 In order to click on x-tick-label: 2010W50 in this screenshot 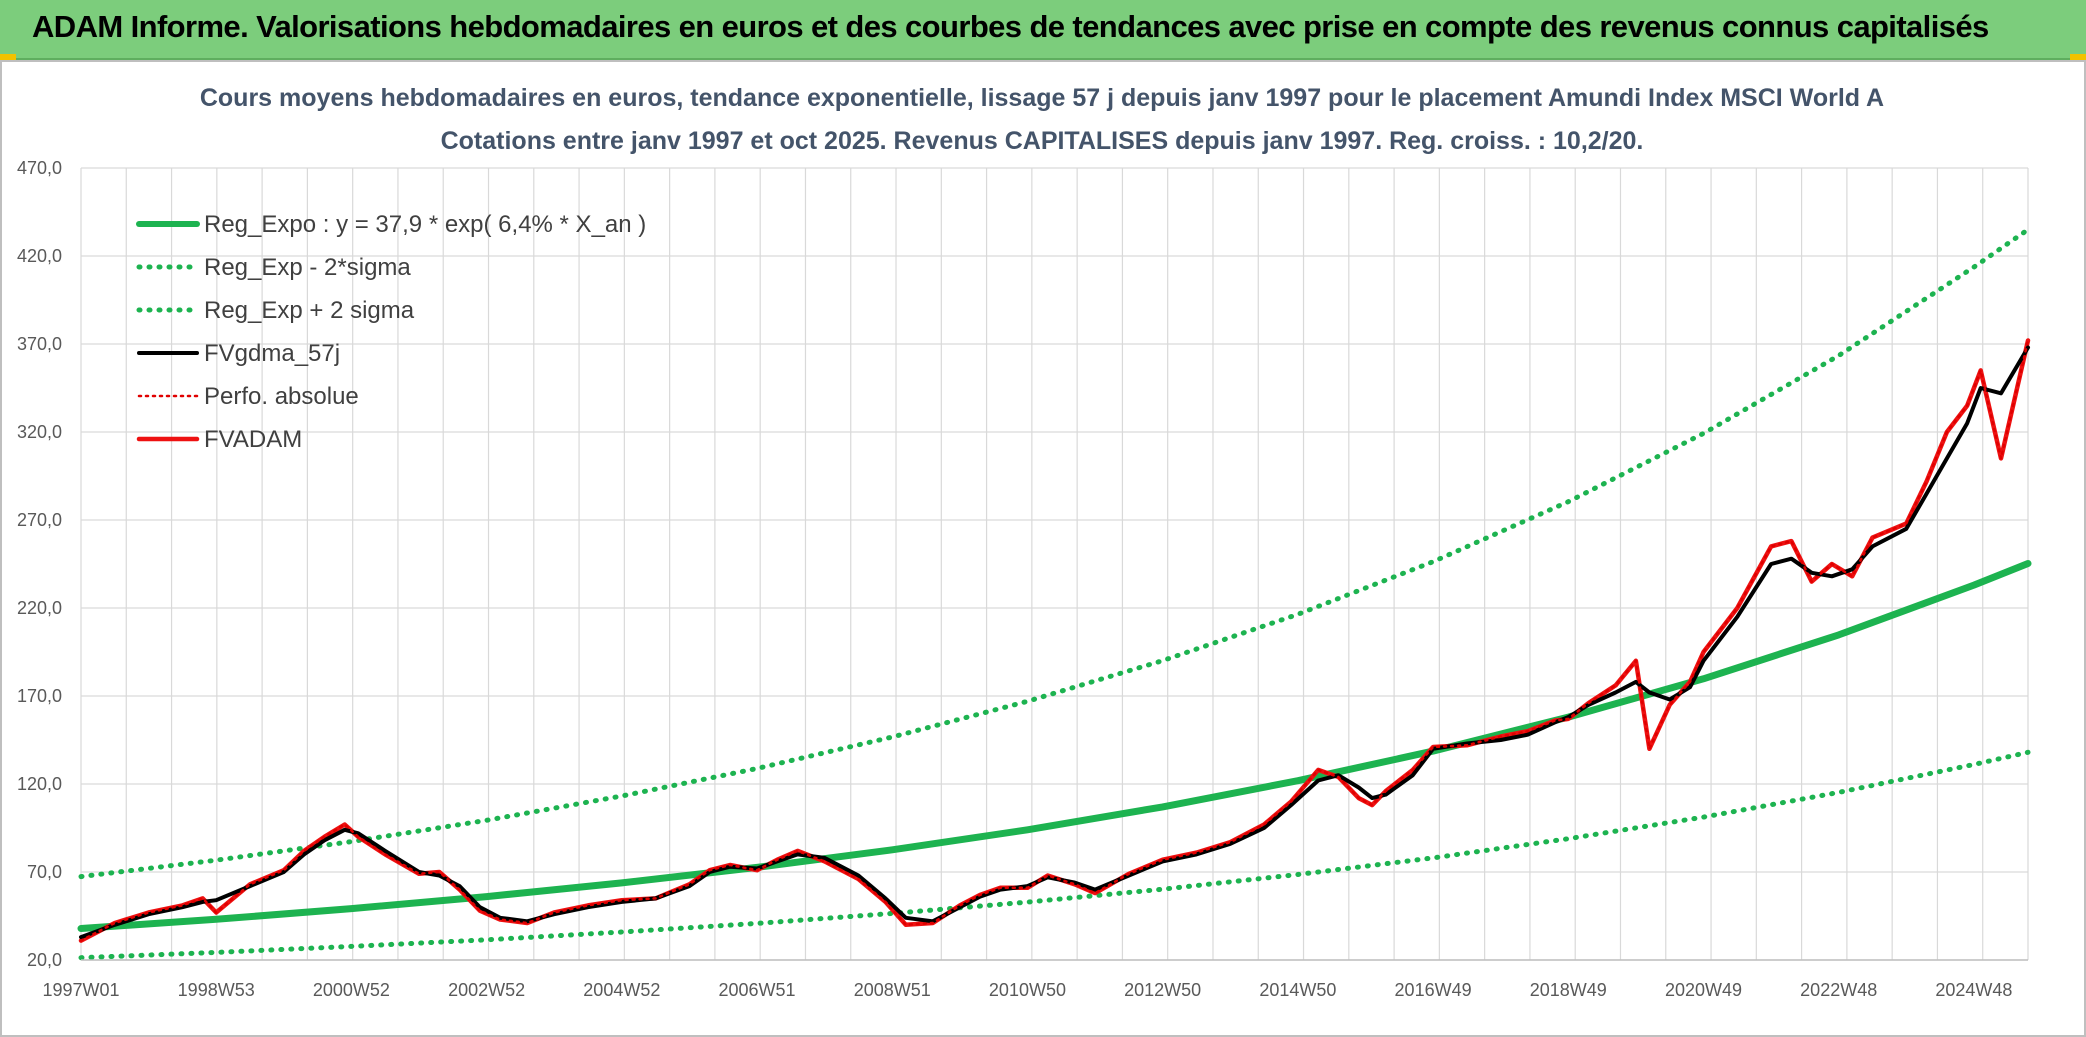, I will do `click(1027, 990)`.